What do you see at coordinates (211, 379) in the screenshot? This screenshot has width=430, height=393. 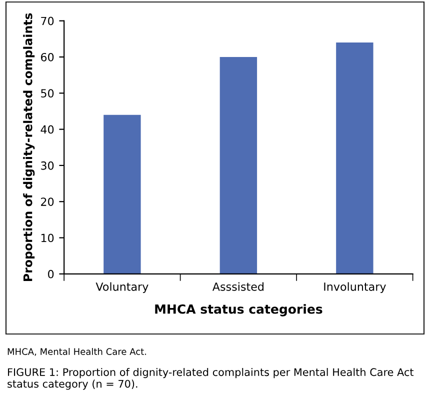 I see `caption: FIGURE 1: Proportion of dignity-related complaints per Mental Health Care Act status category (n = 70).` at bounding box center [211, 379].